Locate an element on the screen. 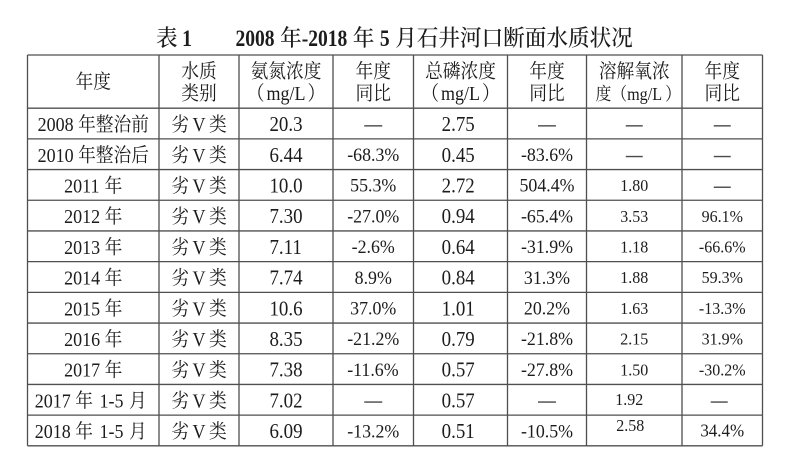  svg-text: -83.6% is located at coordinates (547, 155).